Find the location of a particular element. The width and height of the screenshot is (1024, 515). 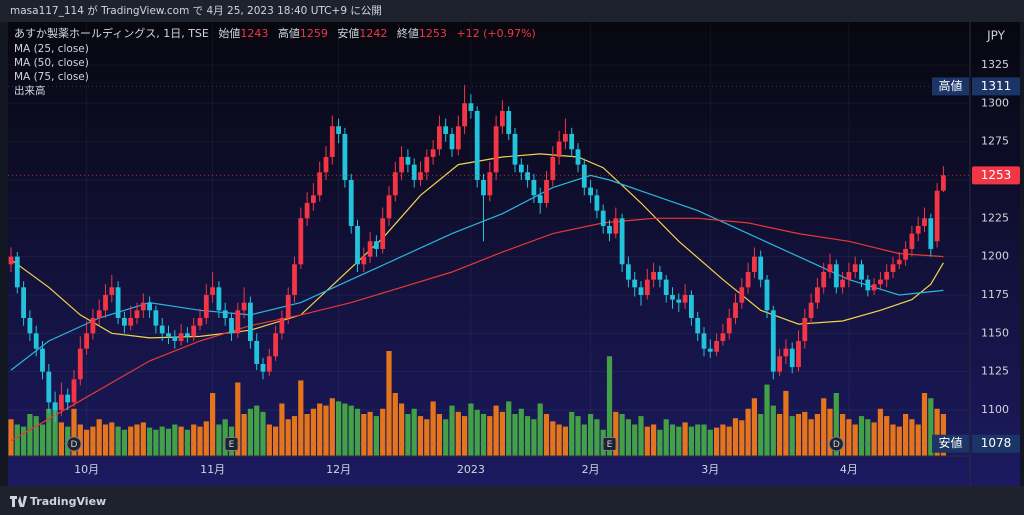

x-tick-label: 2月 is located at coordinates (591, 469).